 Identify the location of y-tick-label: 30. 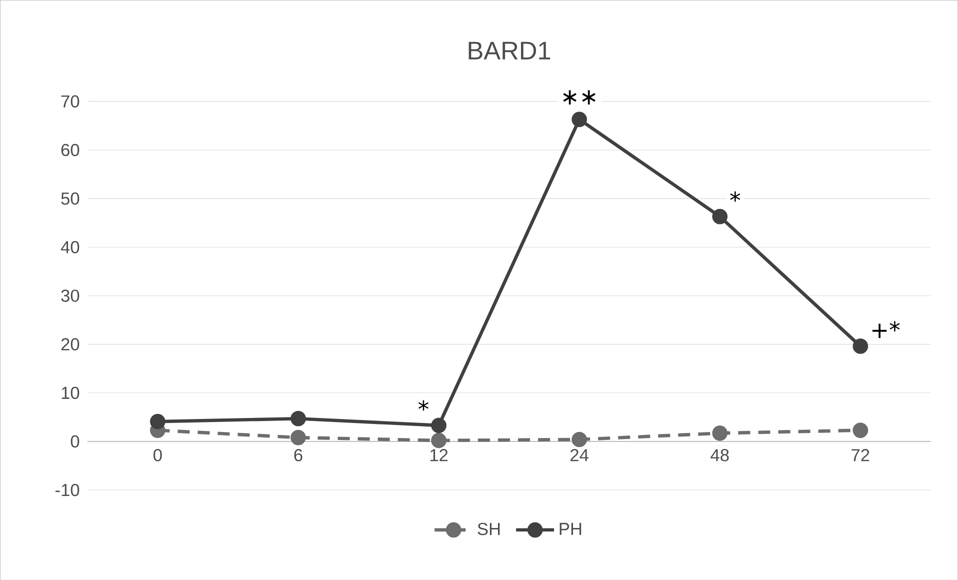
(70, 295).